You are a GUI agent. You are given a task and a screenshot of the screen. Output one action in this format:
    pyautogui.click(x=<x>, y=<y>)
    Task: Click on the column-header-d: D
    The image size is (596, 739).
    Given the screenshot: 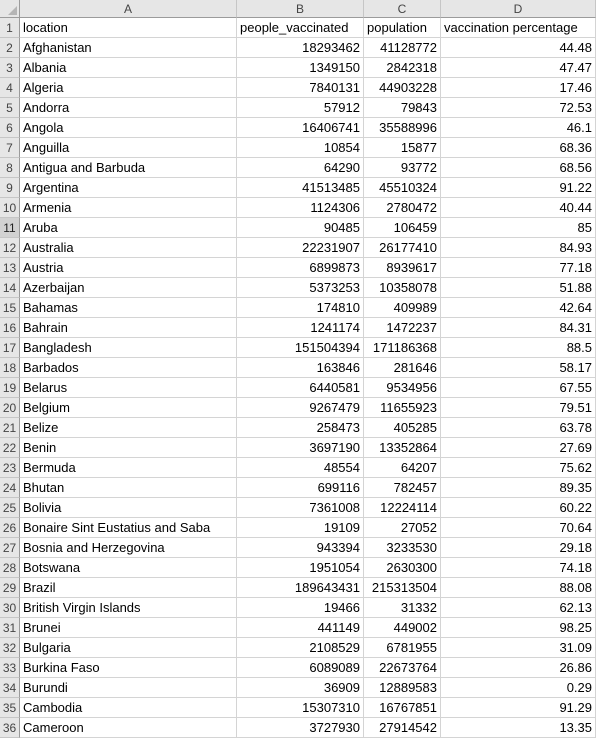 What is the action you would take?
    pyautogui.click(x=518, y=9)
    